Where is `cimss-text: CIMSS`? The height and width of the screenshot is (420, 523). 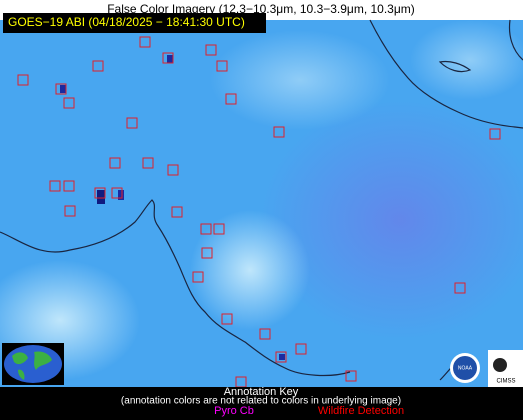
cimss-text: CIMSS is located at coordinates (505, 382).